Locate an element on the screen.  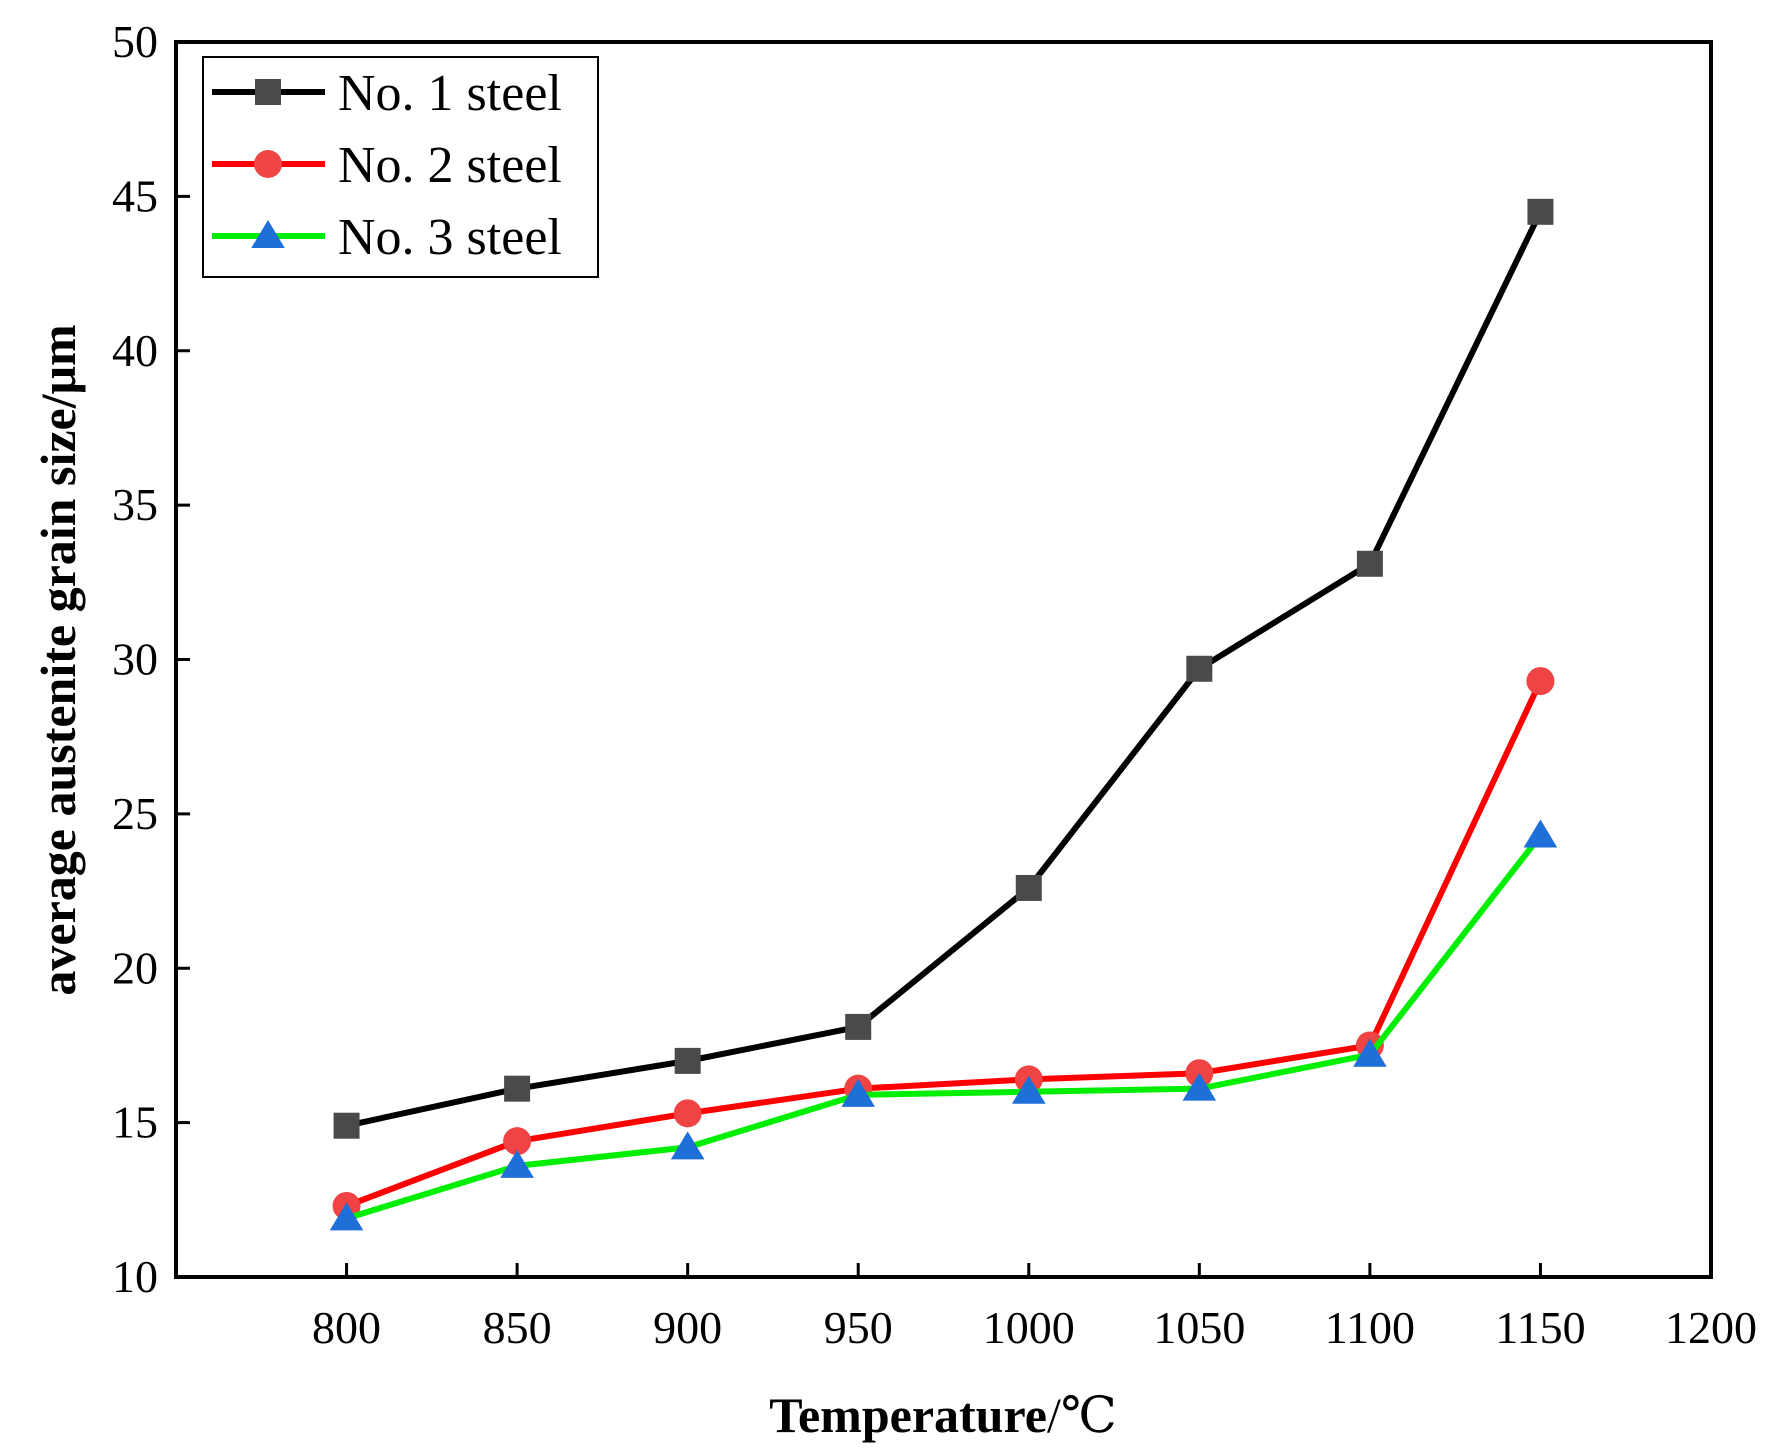
legend-label: No. 3 steel is located at coordinates (450, 237).